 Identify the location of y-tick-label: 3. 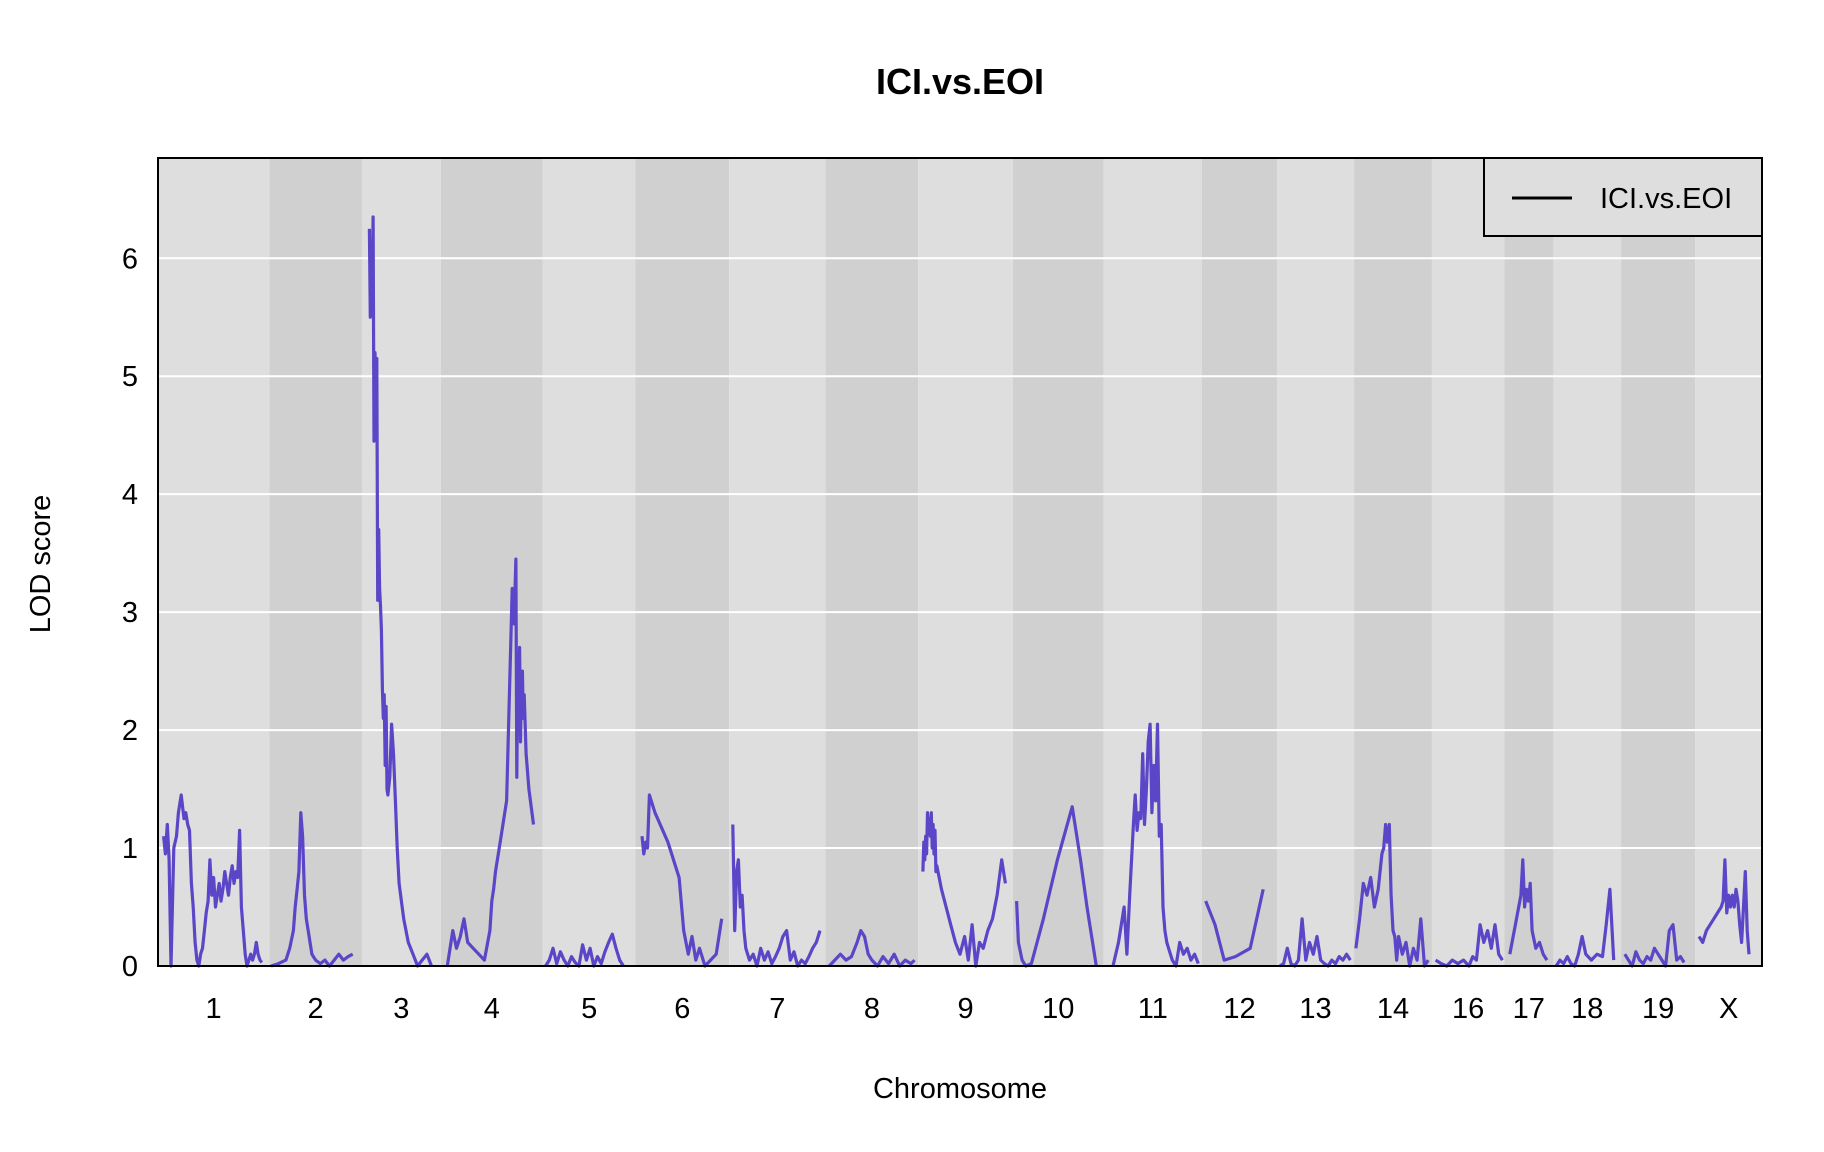
(130, 613).